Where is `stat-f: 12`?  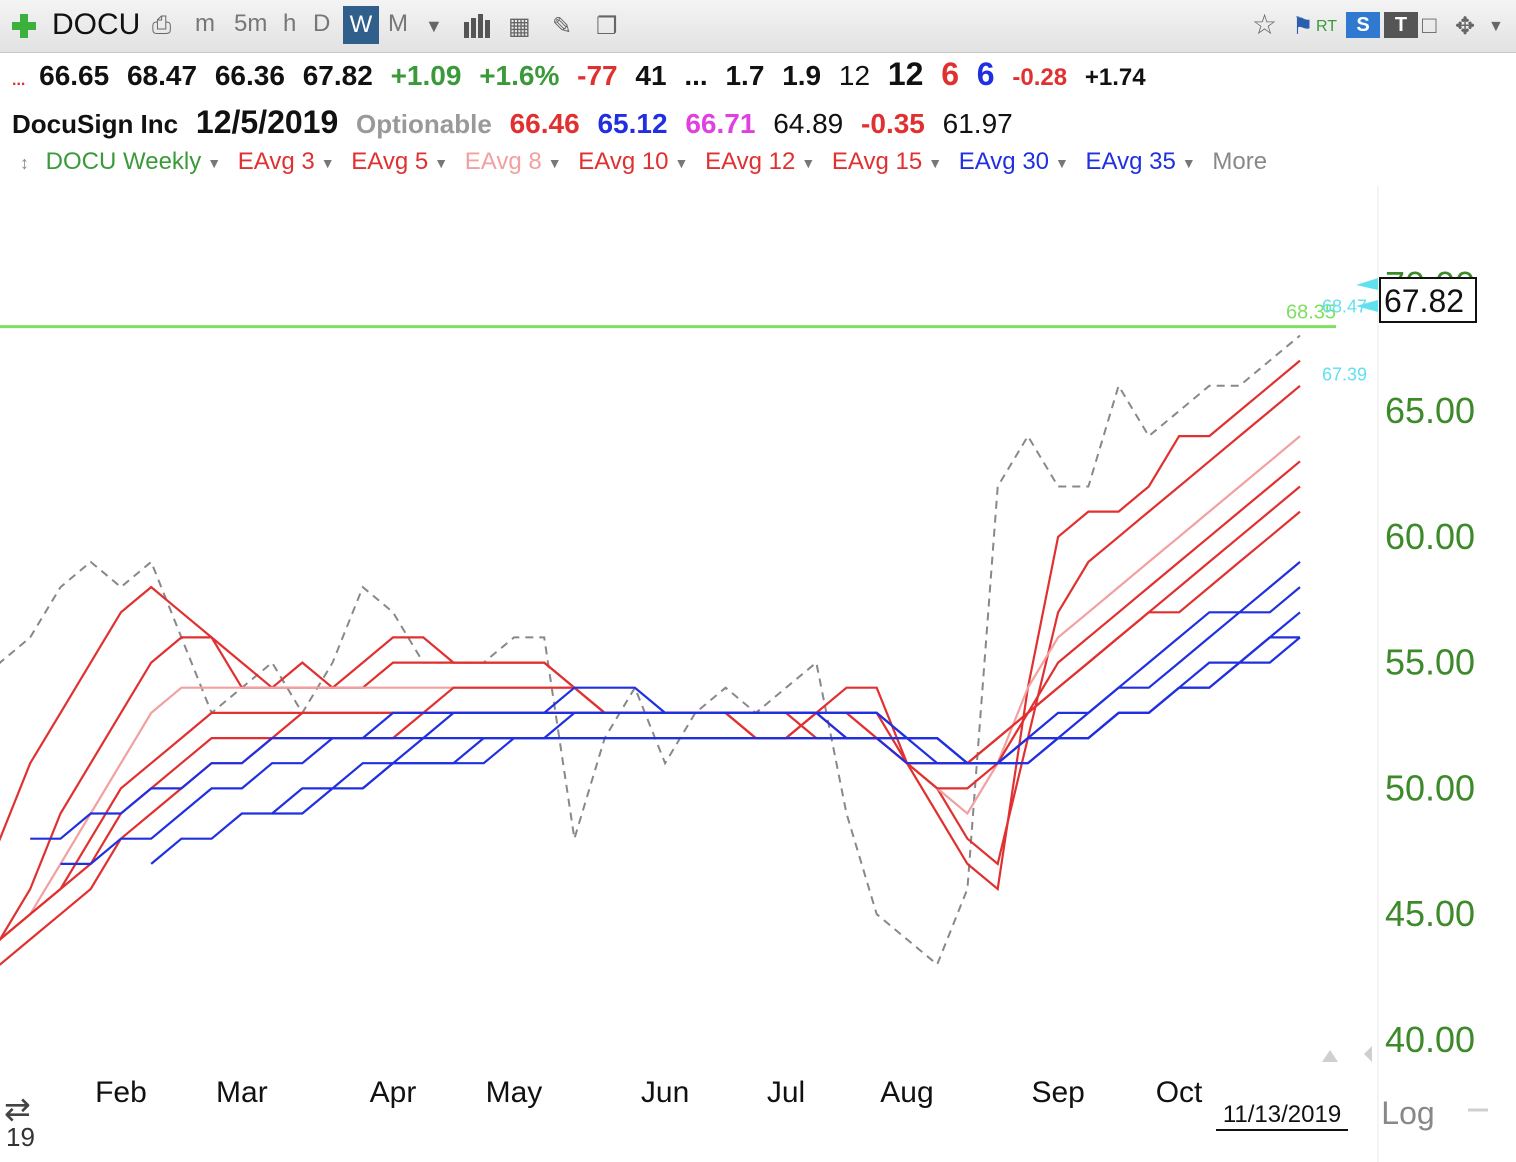 stat-f: 12 is located at coordinates (905, 74).